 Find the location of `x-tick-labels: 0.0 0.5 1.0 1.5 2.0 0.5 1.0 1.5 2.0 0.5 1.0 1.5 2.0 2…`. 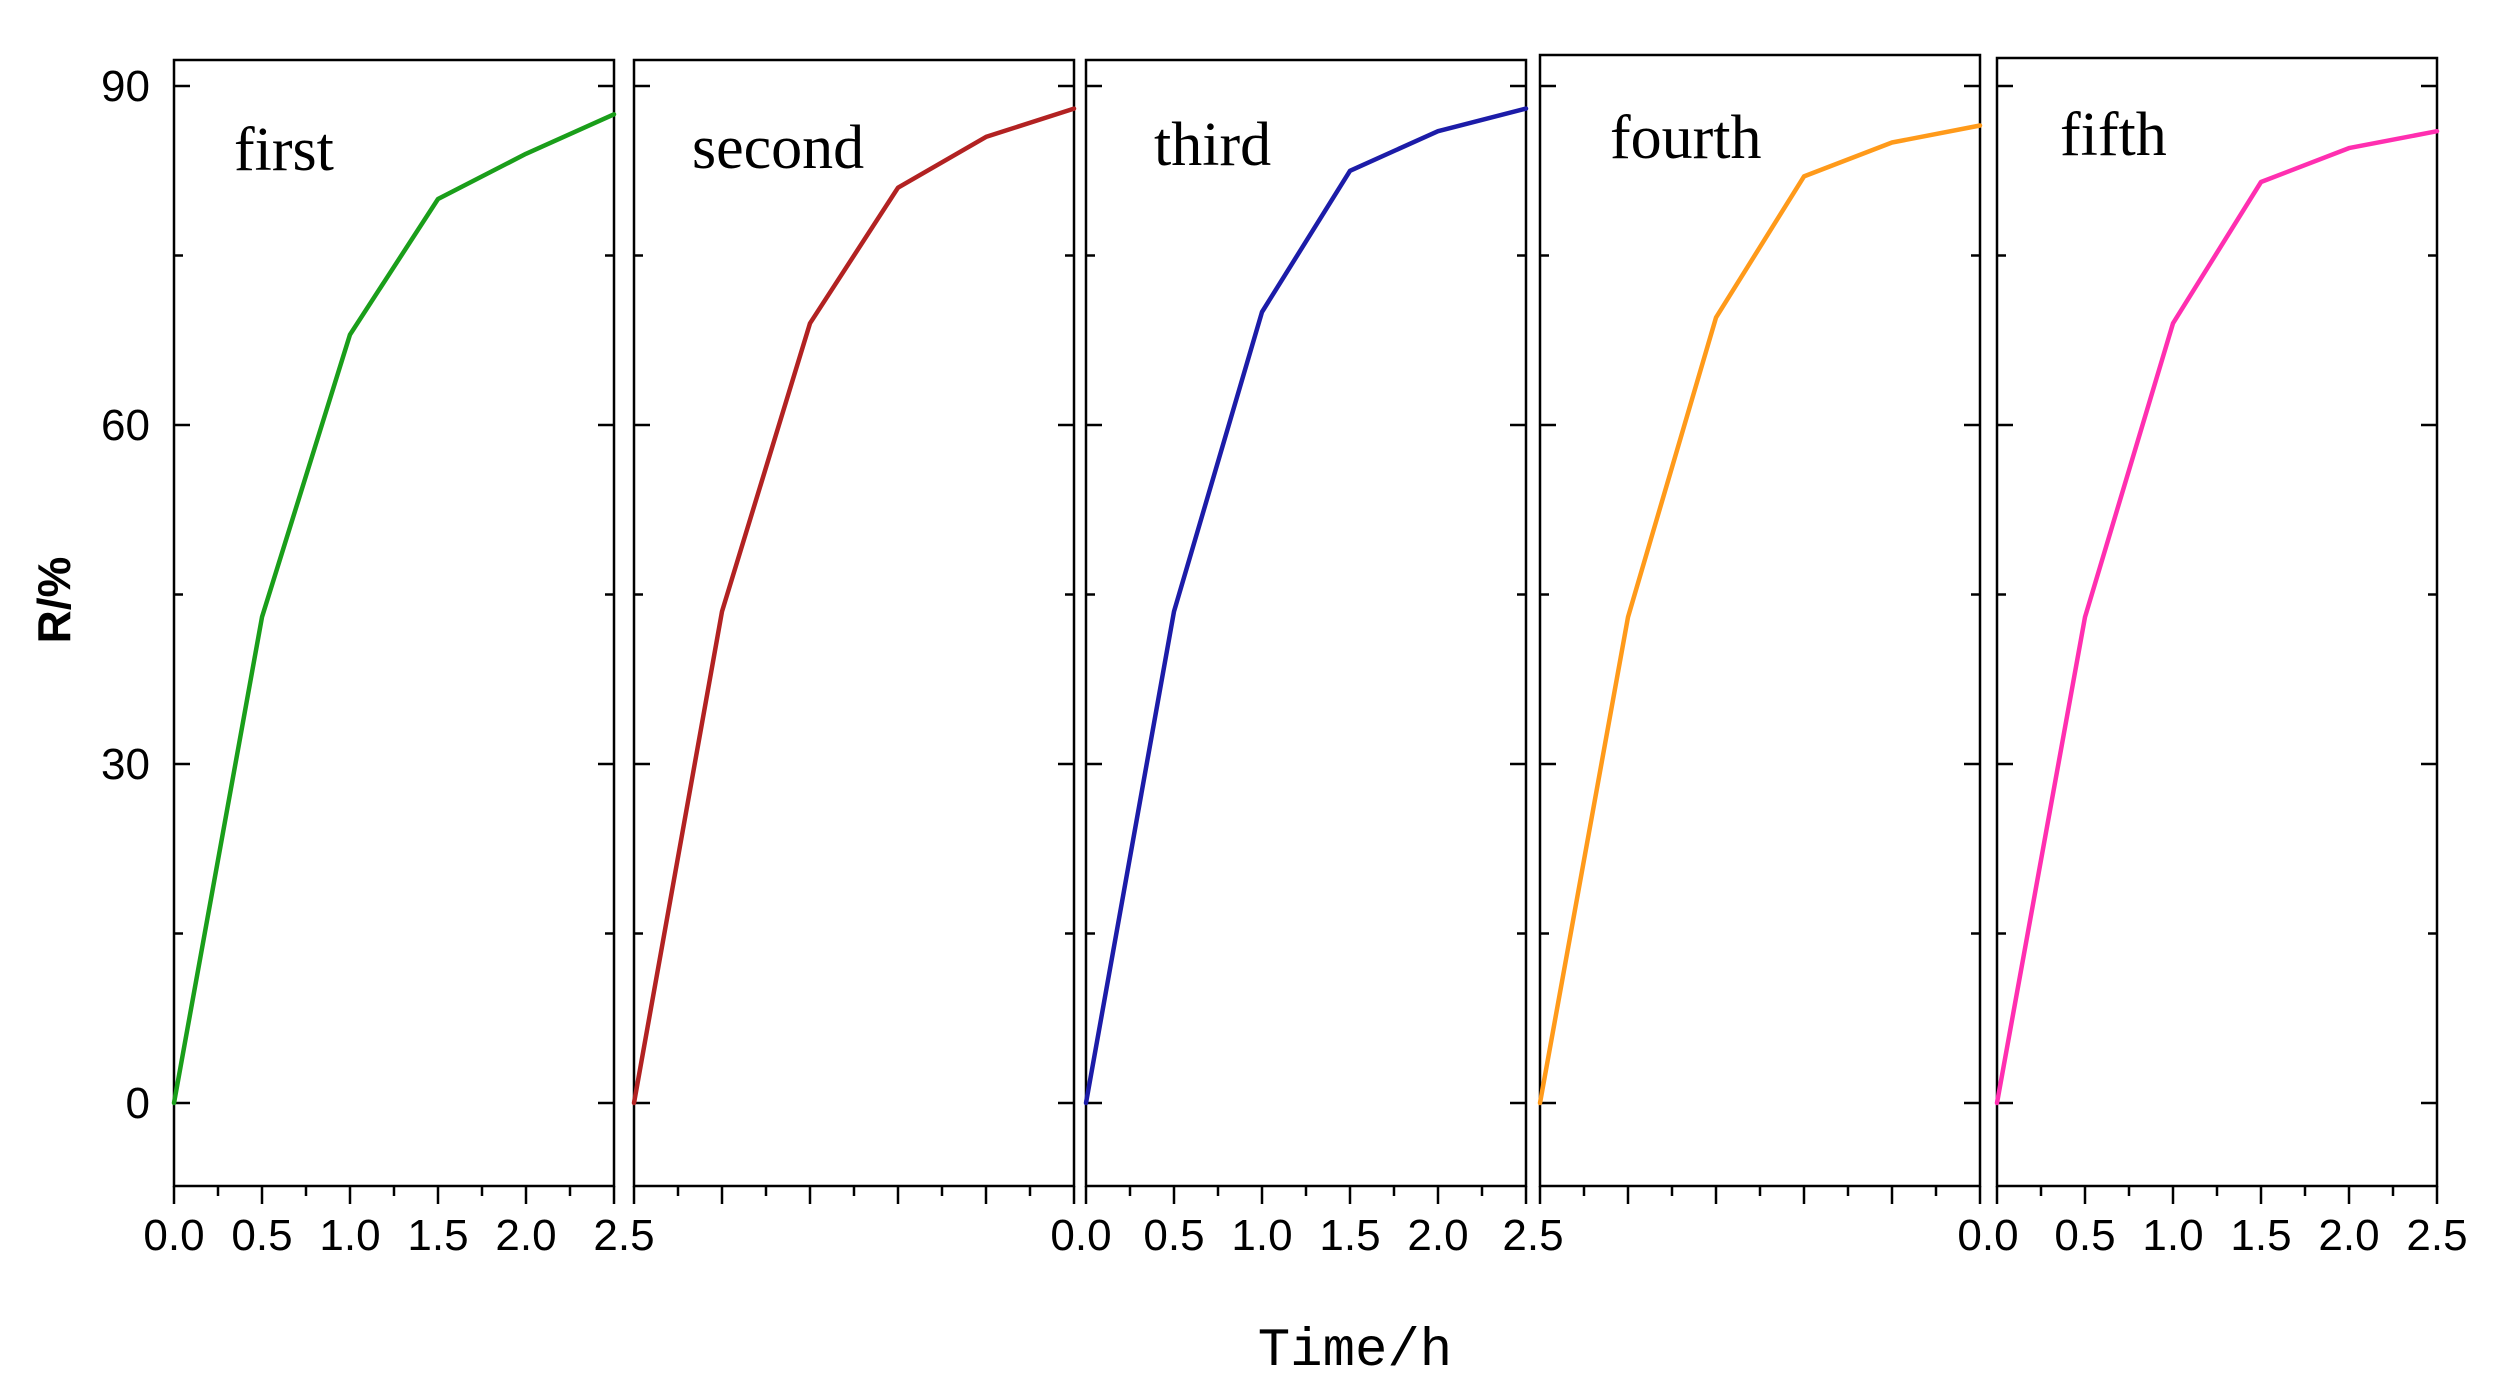

x-tick-labels: 0.0 0.5 1.0 1.5 2.0 0.5 1.0 1.5 2.0 0.5 1.0 1.5 2.0 2… is located at coordinates (1305, 1235).